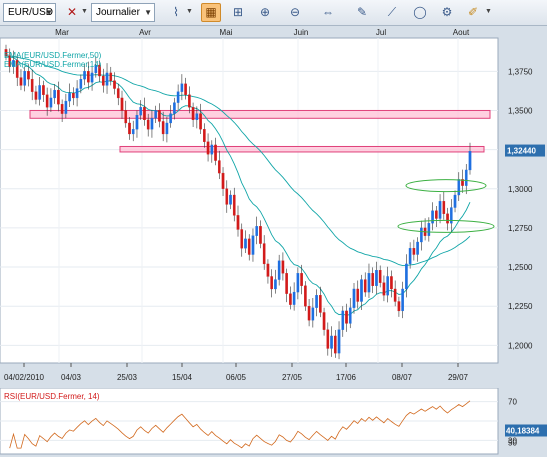  What do you see at coordinates (292, 377) in the screenshot?
I see `date-tick-label: 27/05` at bounding box center [292, 377].